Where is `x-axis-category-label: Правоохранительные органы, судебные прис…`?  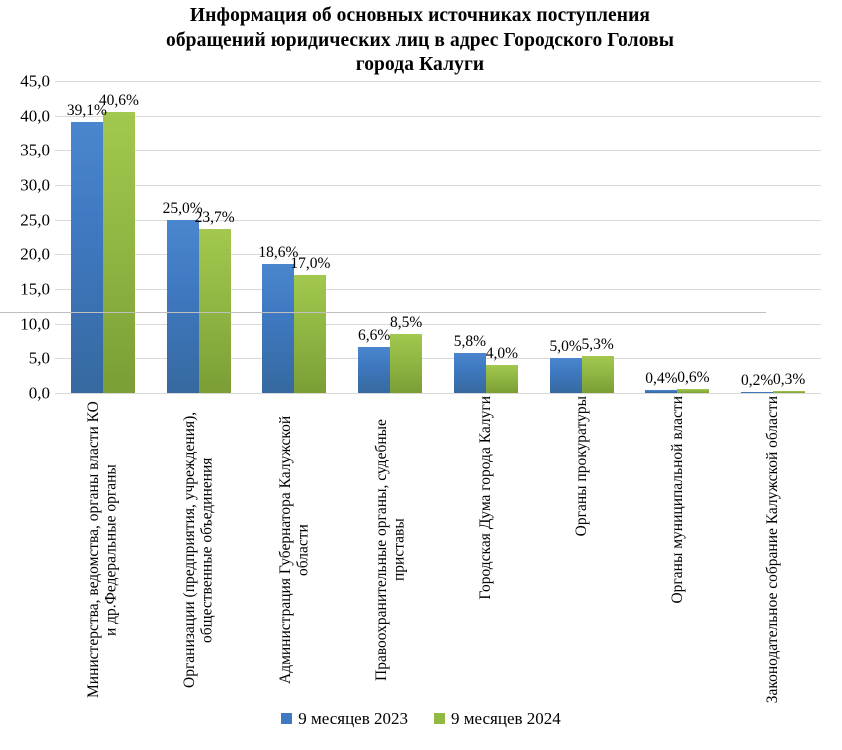 x-axis-category-label: Правоохранительные органы, судебные прис… is located at coordinates (390, 551).